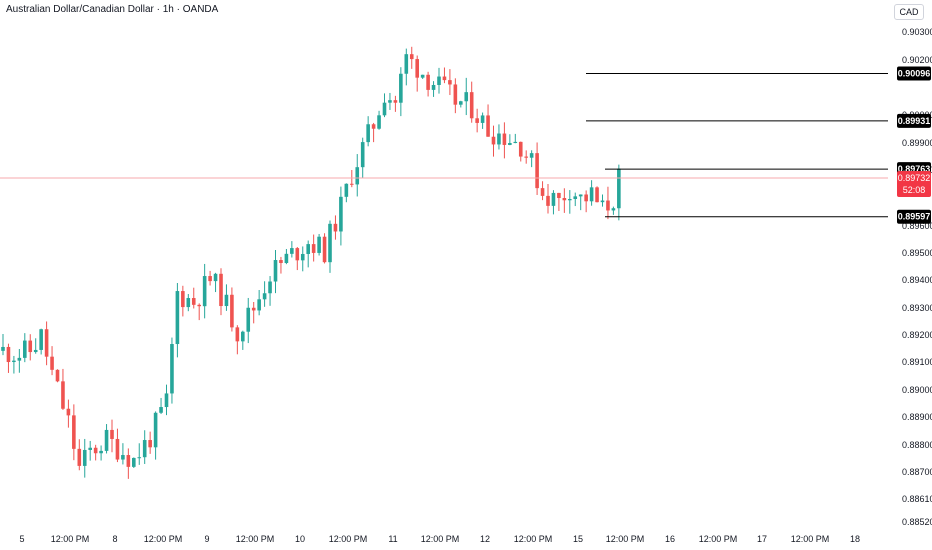 This screenshot has height=550, width=932. I want to click on level-price-label: 0.89931, so click(914, 121).